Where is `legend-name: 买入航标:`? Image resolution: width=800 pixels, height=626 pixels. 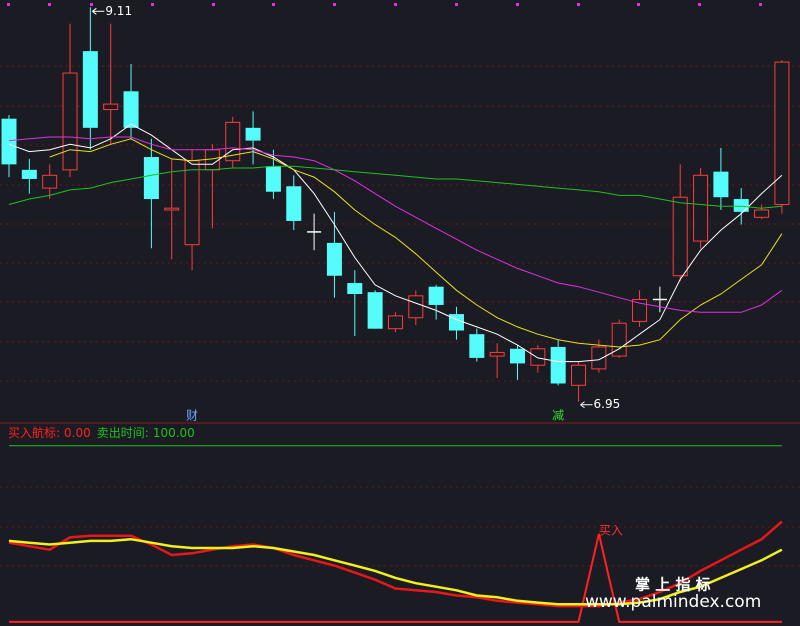 legend-name: 买入航标: is located at coordinates (34, 432).